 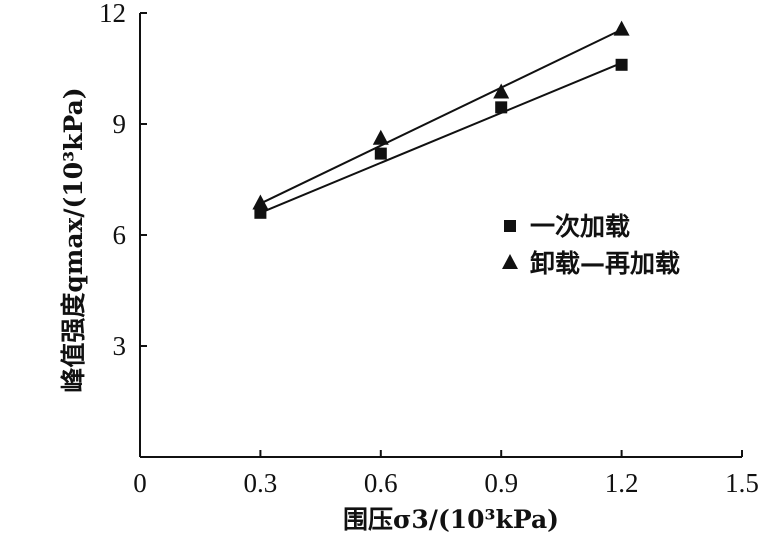 I want to click on legend-label: 卸载—再加载, so click(x=605, y=263).